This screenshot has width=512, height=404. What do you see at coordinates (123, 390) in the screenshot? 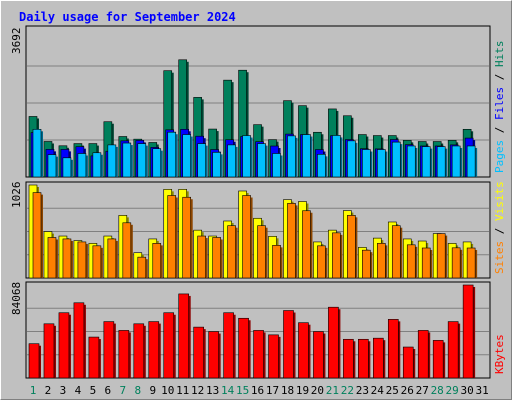
I see `x-tick-label: 7` at bounding box center [123, 390].